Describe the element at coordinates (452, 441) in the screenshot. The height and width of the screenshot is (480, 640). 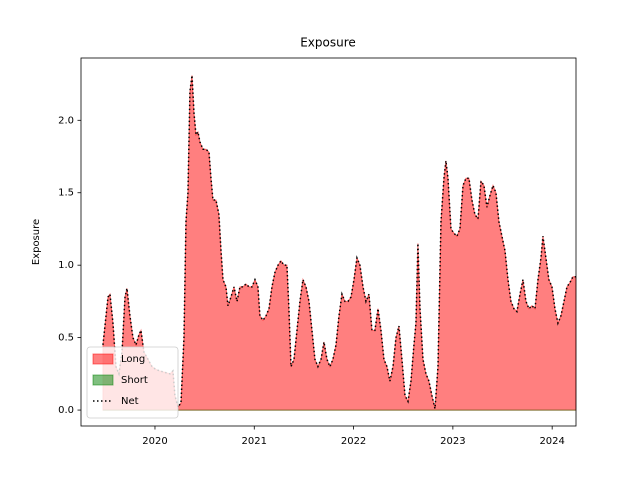
I see `x-tick-label: 2023` at that location.